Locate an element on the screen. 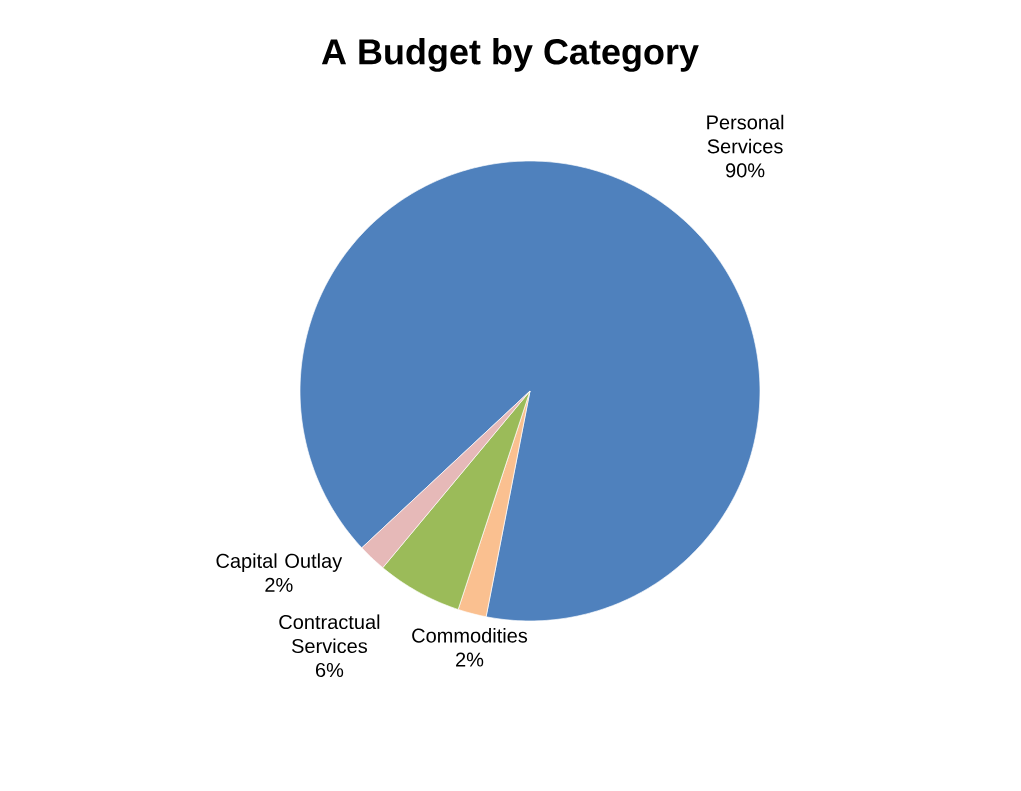 The width and height of the screenshot is (1021, 791). slice-label: Commodities is located at coordinates (470, 635).